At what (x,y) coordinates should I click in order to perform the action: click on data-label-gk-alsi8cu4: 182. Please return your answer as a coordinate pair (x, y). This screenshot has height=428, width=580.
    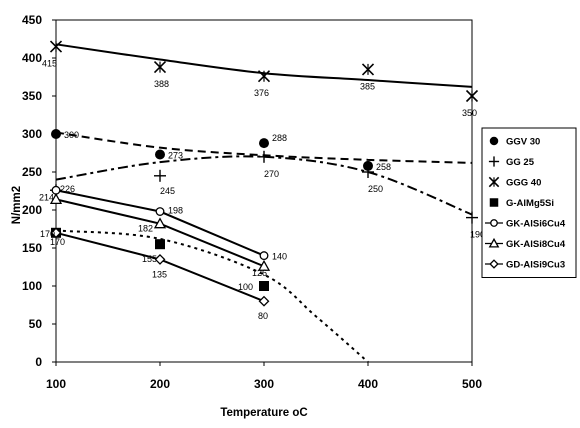
    Looking at the image, I should click on (145, 229).